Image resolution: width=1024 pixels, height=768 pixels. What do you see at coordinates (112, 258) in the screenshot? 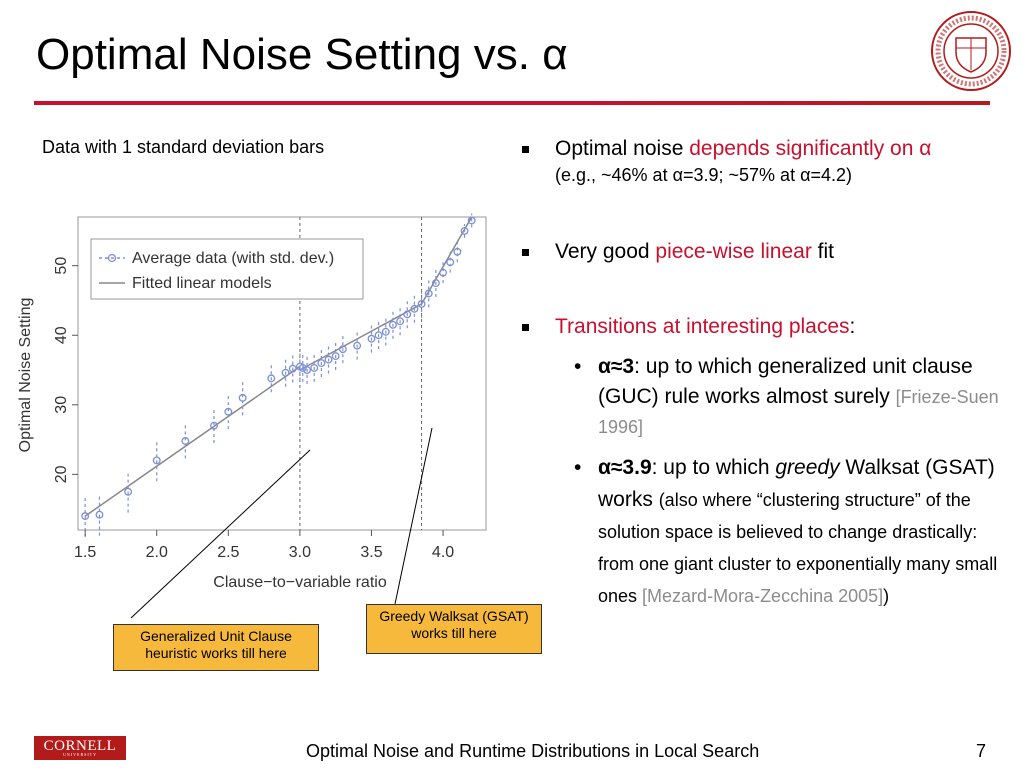
I see `legend-data-marker` at bounding box center [112, 258].